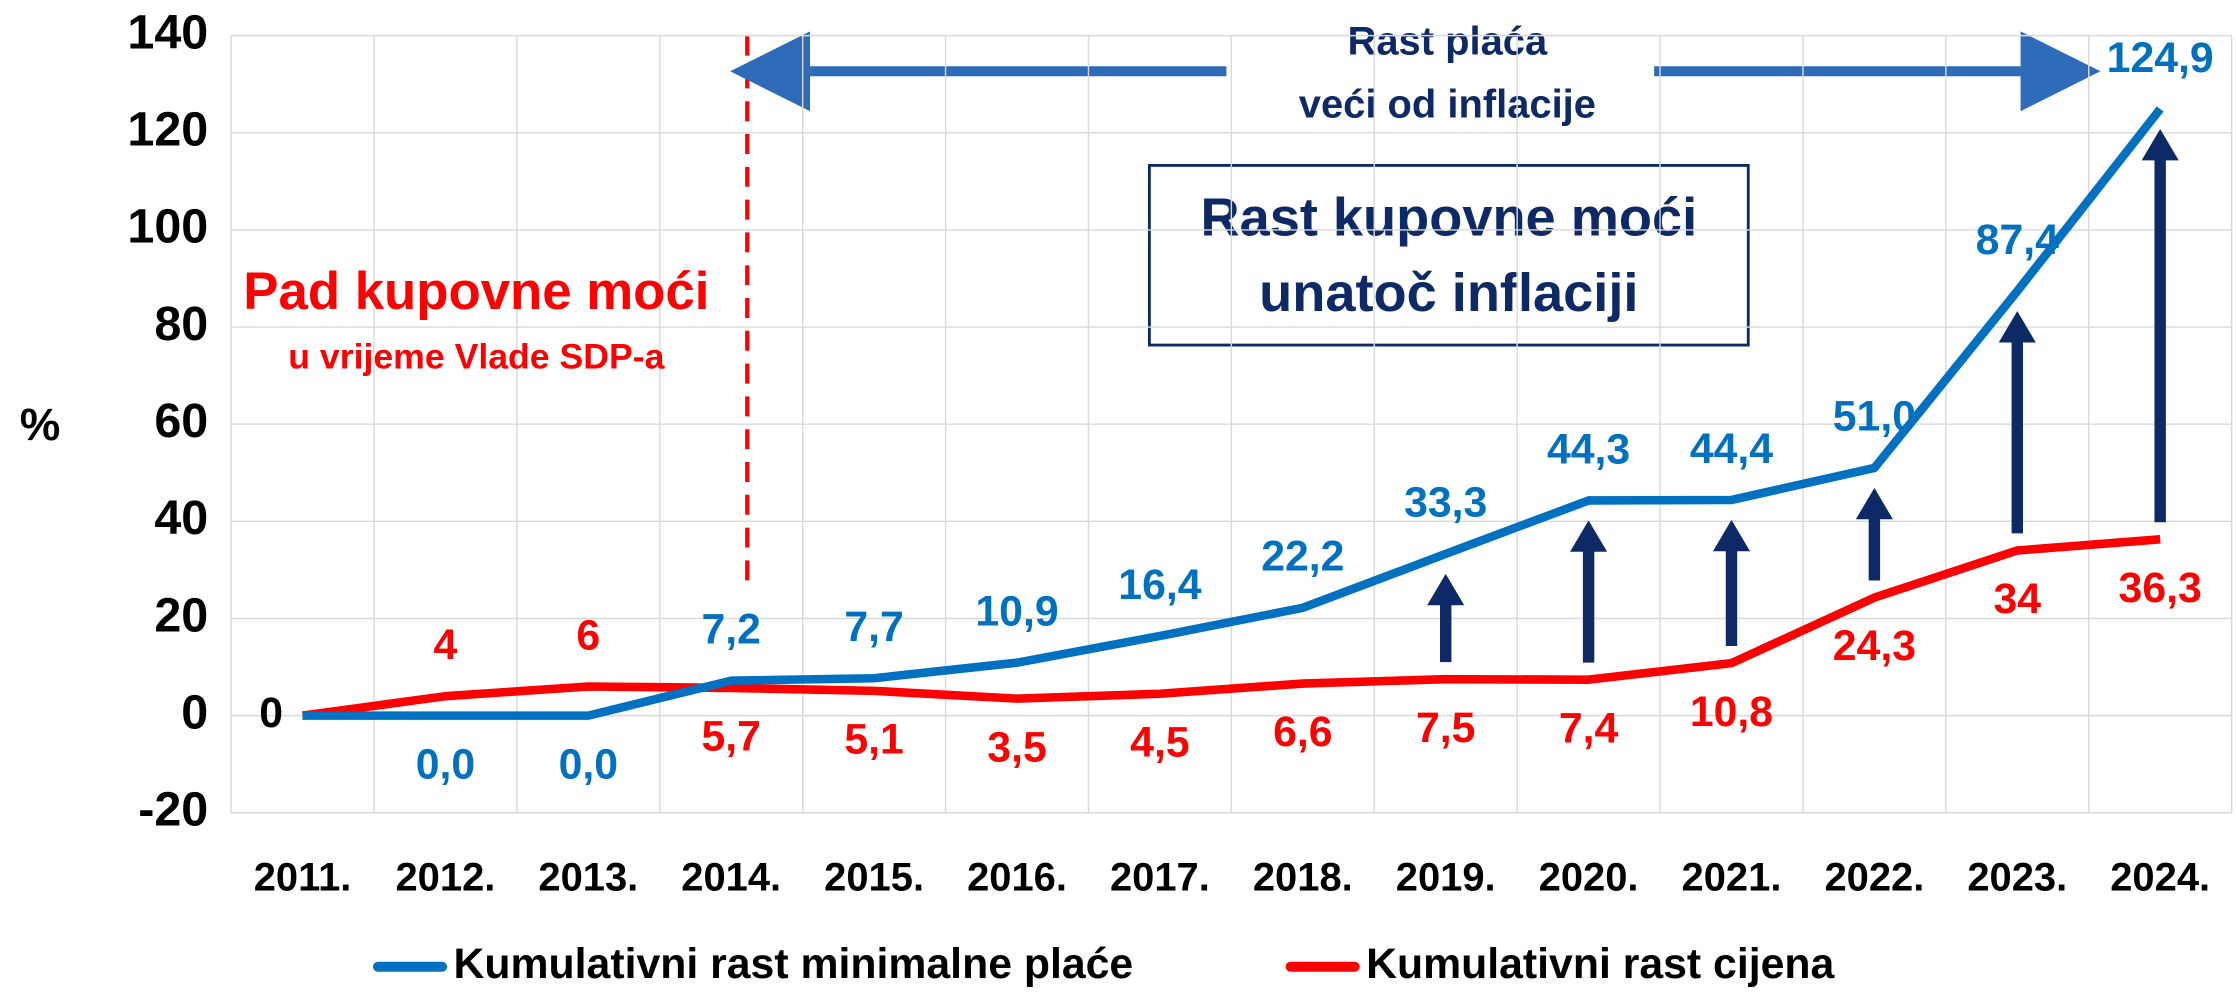  I want to click on legend-label: Kumulativni rast minimalne plaće, so click(794, 964).